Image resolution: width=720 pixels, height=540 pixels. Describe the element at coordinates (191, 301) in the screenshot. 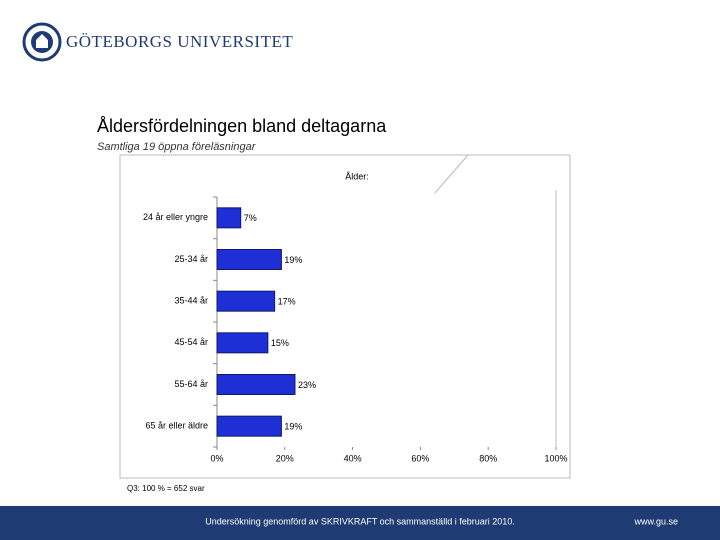

I see `y-tick-label: 35-44 år` at that location.